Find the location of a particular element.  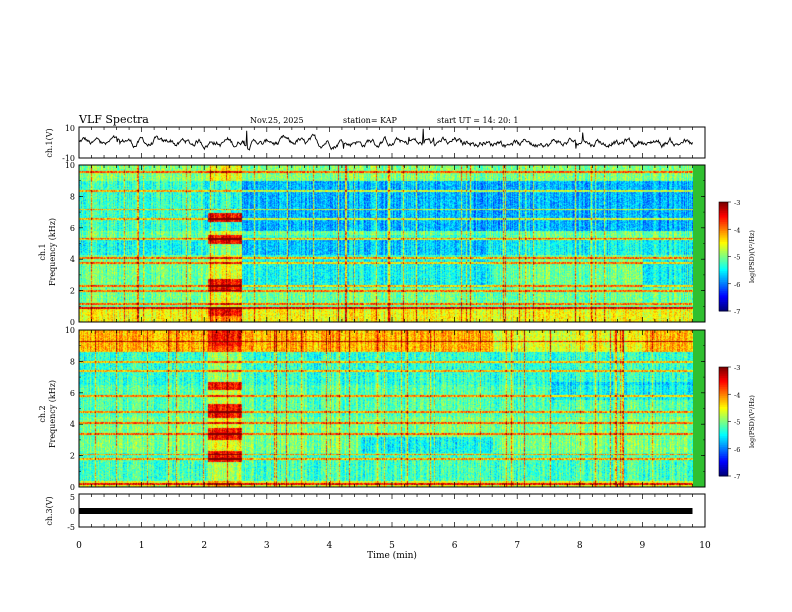

ch3-ytick-top: 5 is located at coordinates (72, 497).